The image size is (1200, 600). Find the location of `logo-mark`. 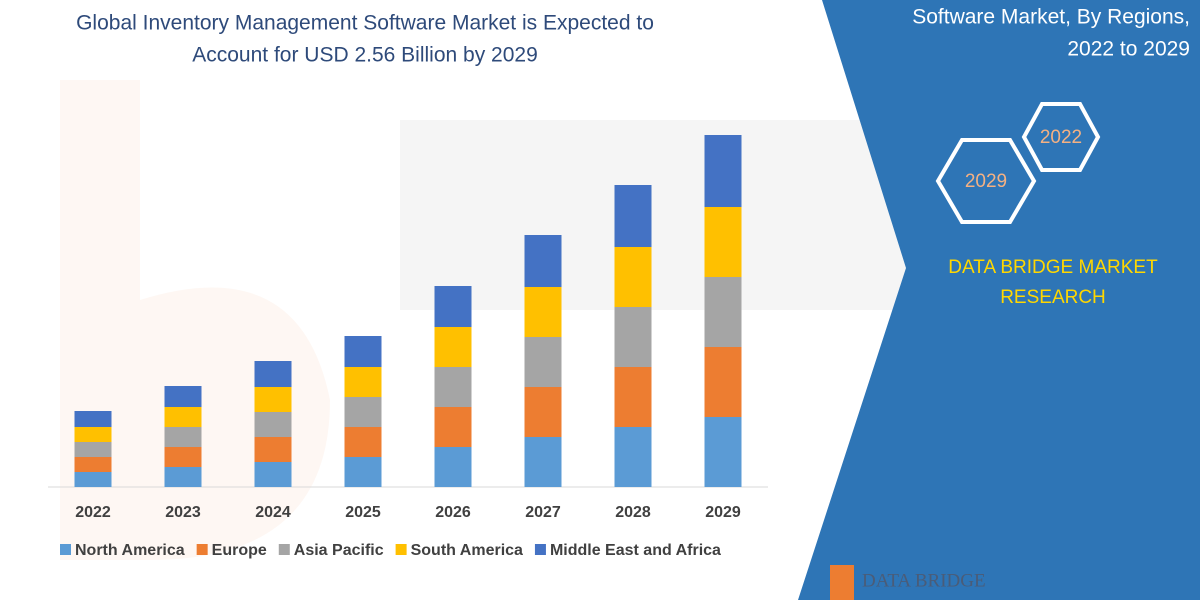

logo-mark is located at coordinates (842, 582).